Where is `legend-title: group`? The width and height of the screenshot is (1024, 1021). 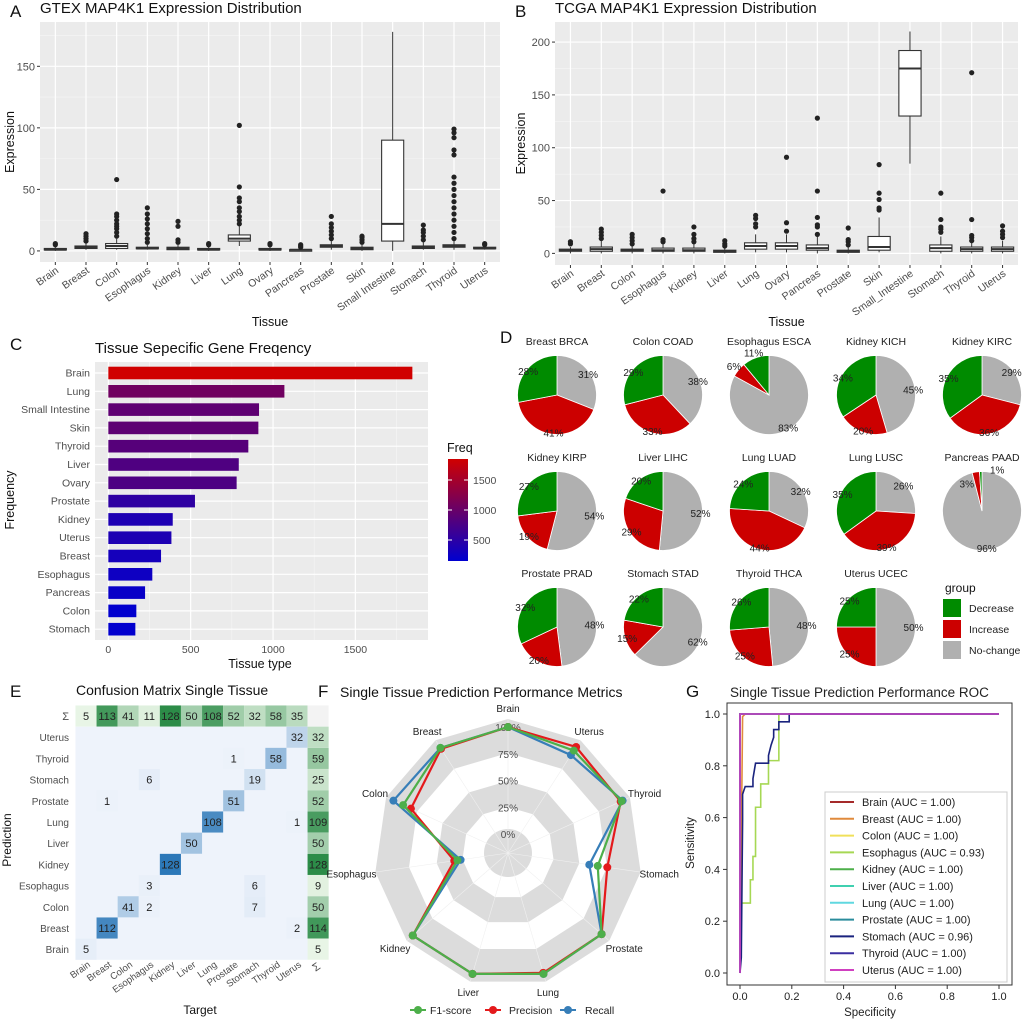 legend-title: group is located at coordinates (960, 588).